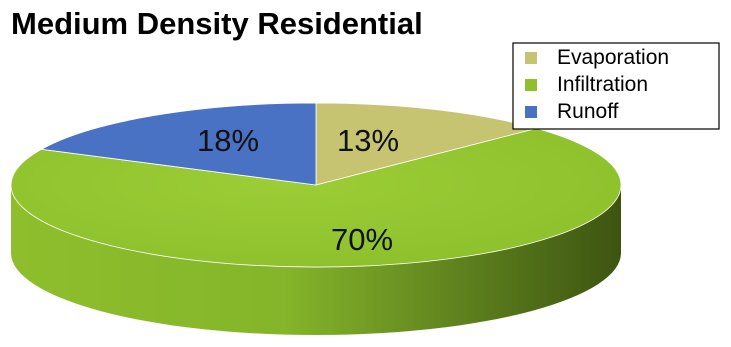 This screenshot has width=731, height=347. Describe the element at coordinates (588, 111) in the screenshot. I see `legend-label-runoff: Runoff` at that location.